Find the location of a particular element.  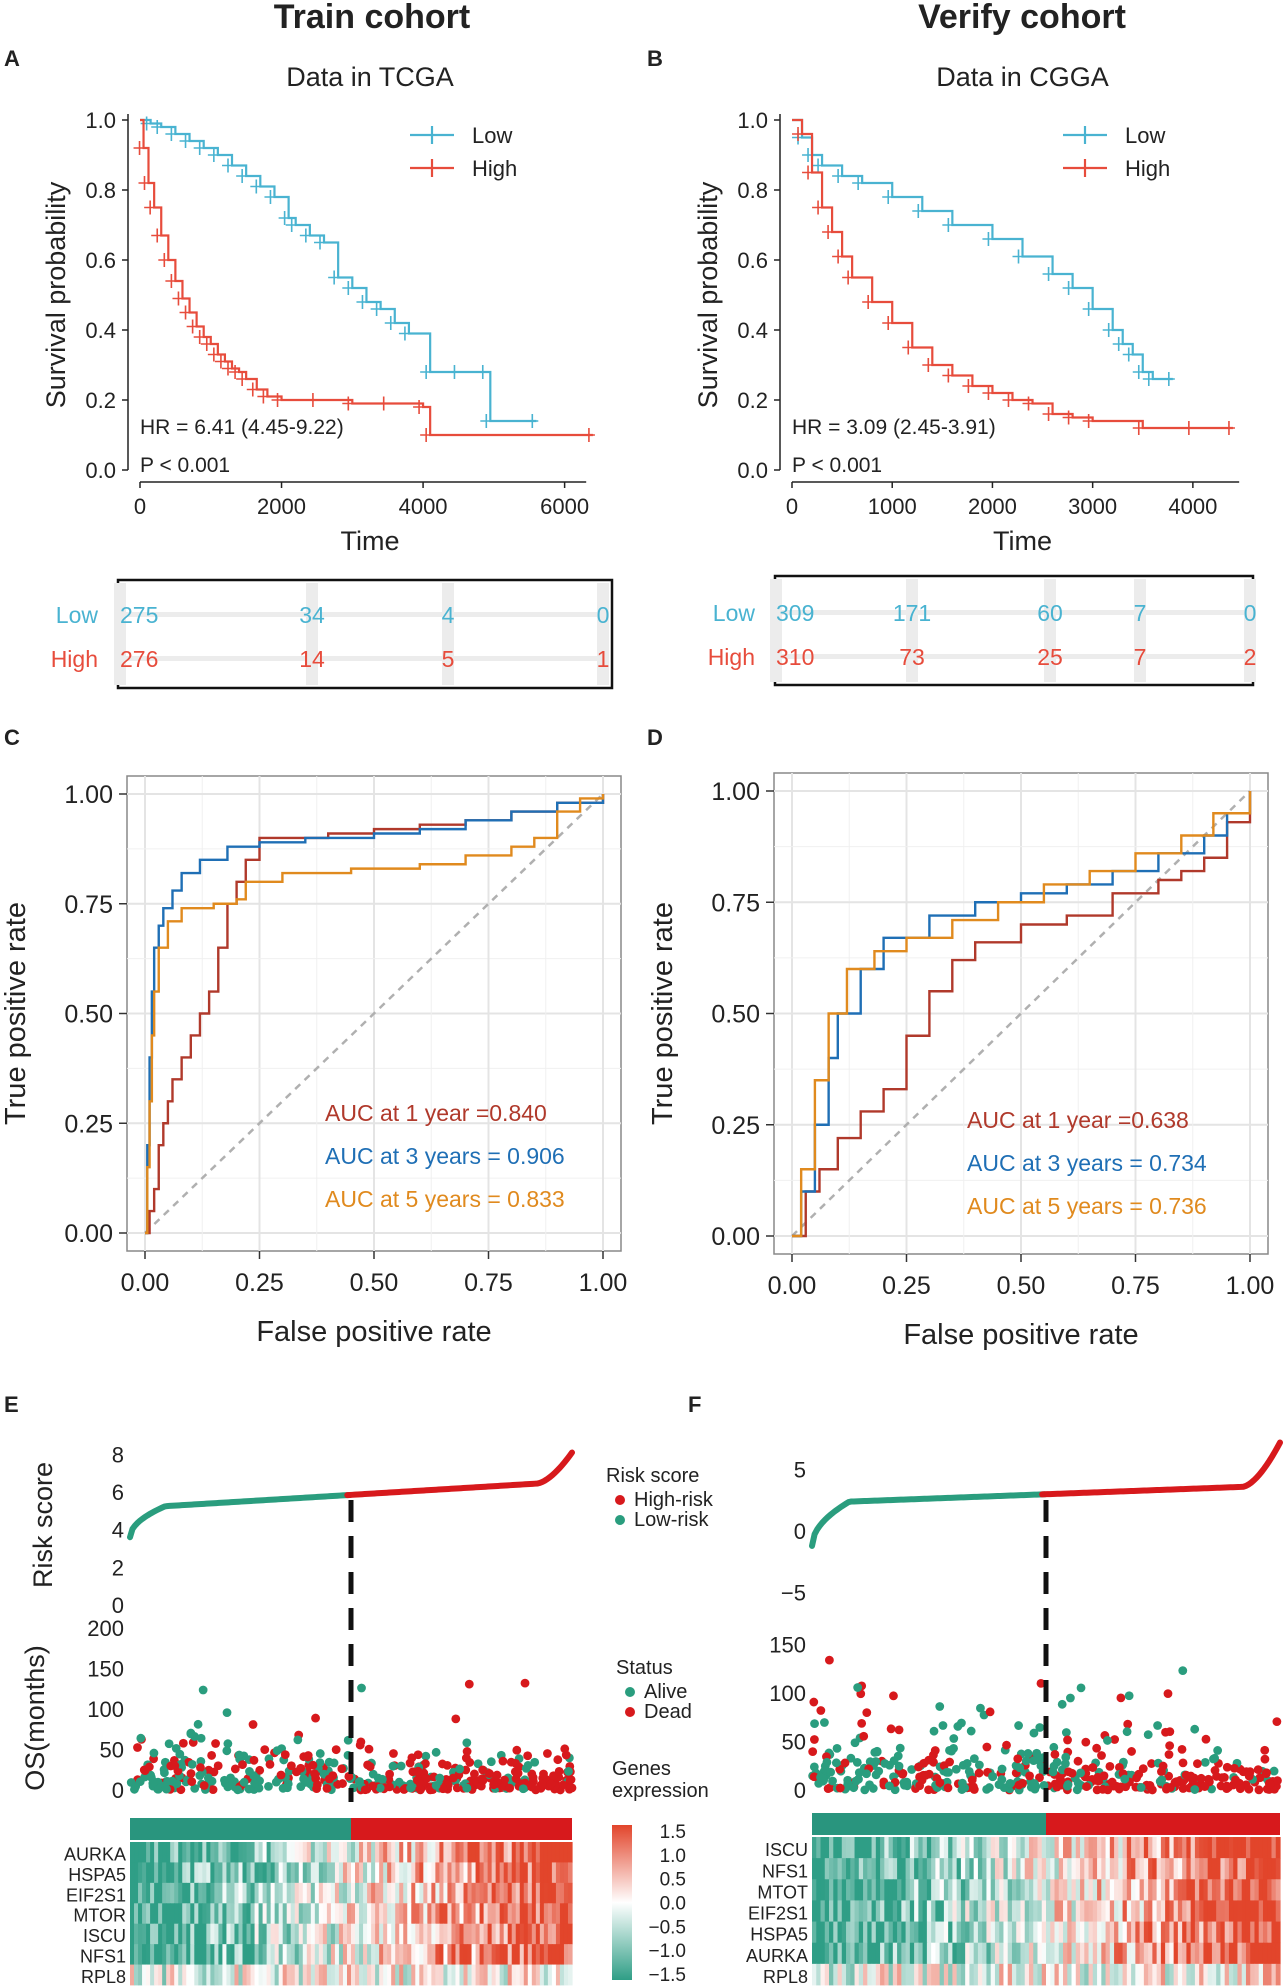

auc-annotation: AUC at 1 year =0.840 is located at coordinates (436, 1113).